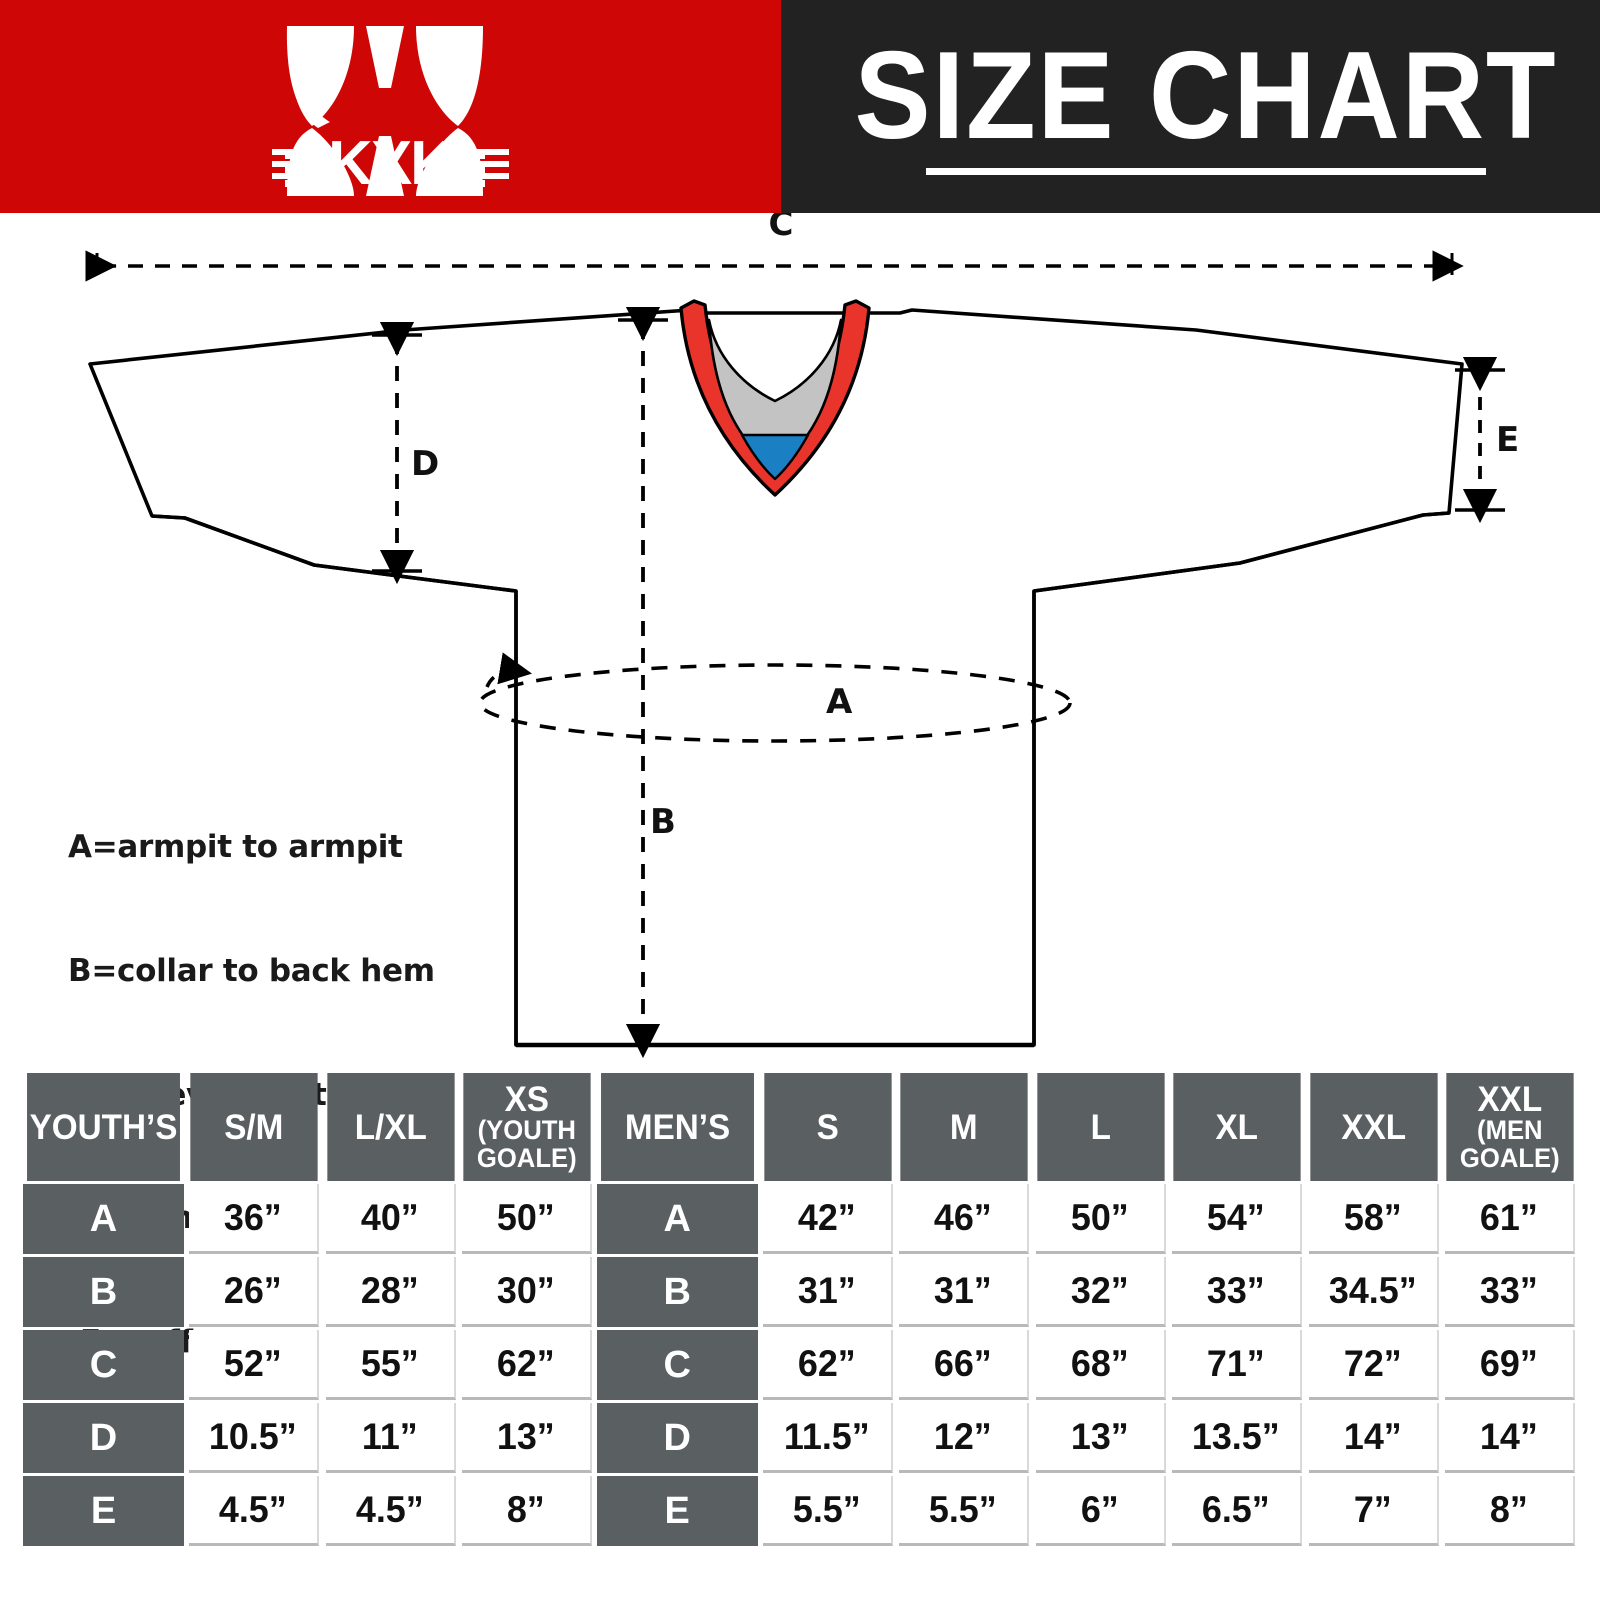 This screenshot has height=1600, width=1600. Describe the element at coordinates (1100, 1365) in the screenshot. I see `cell-mens-l-c: 68”` at that location.